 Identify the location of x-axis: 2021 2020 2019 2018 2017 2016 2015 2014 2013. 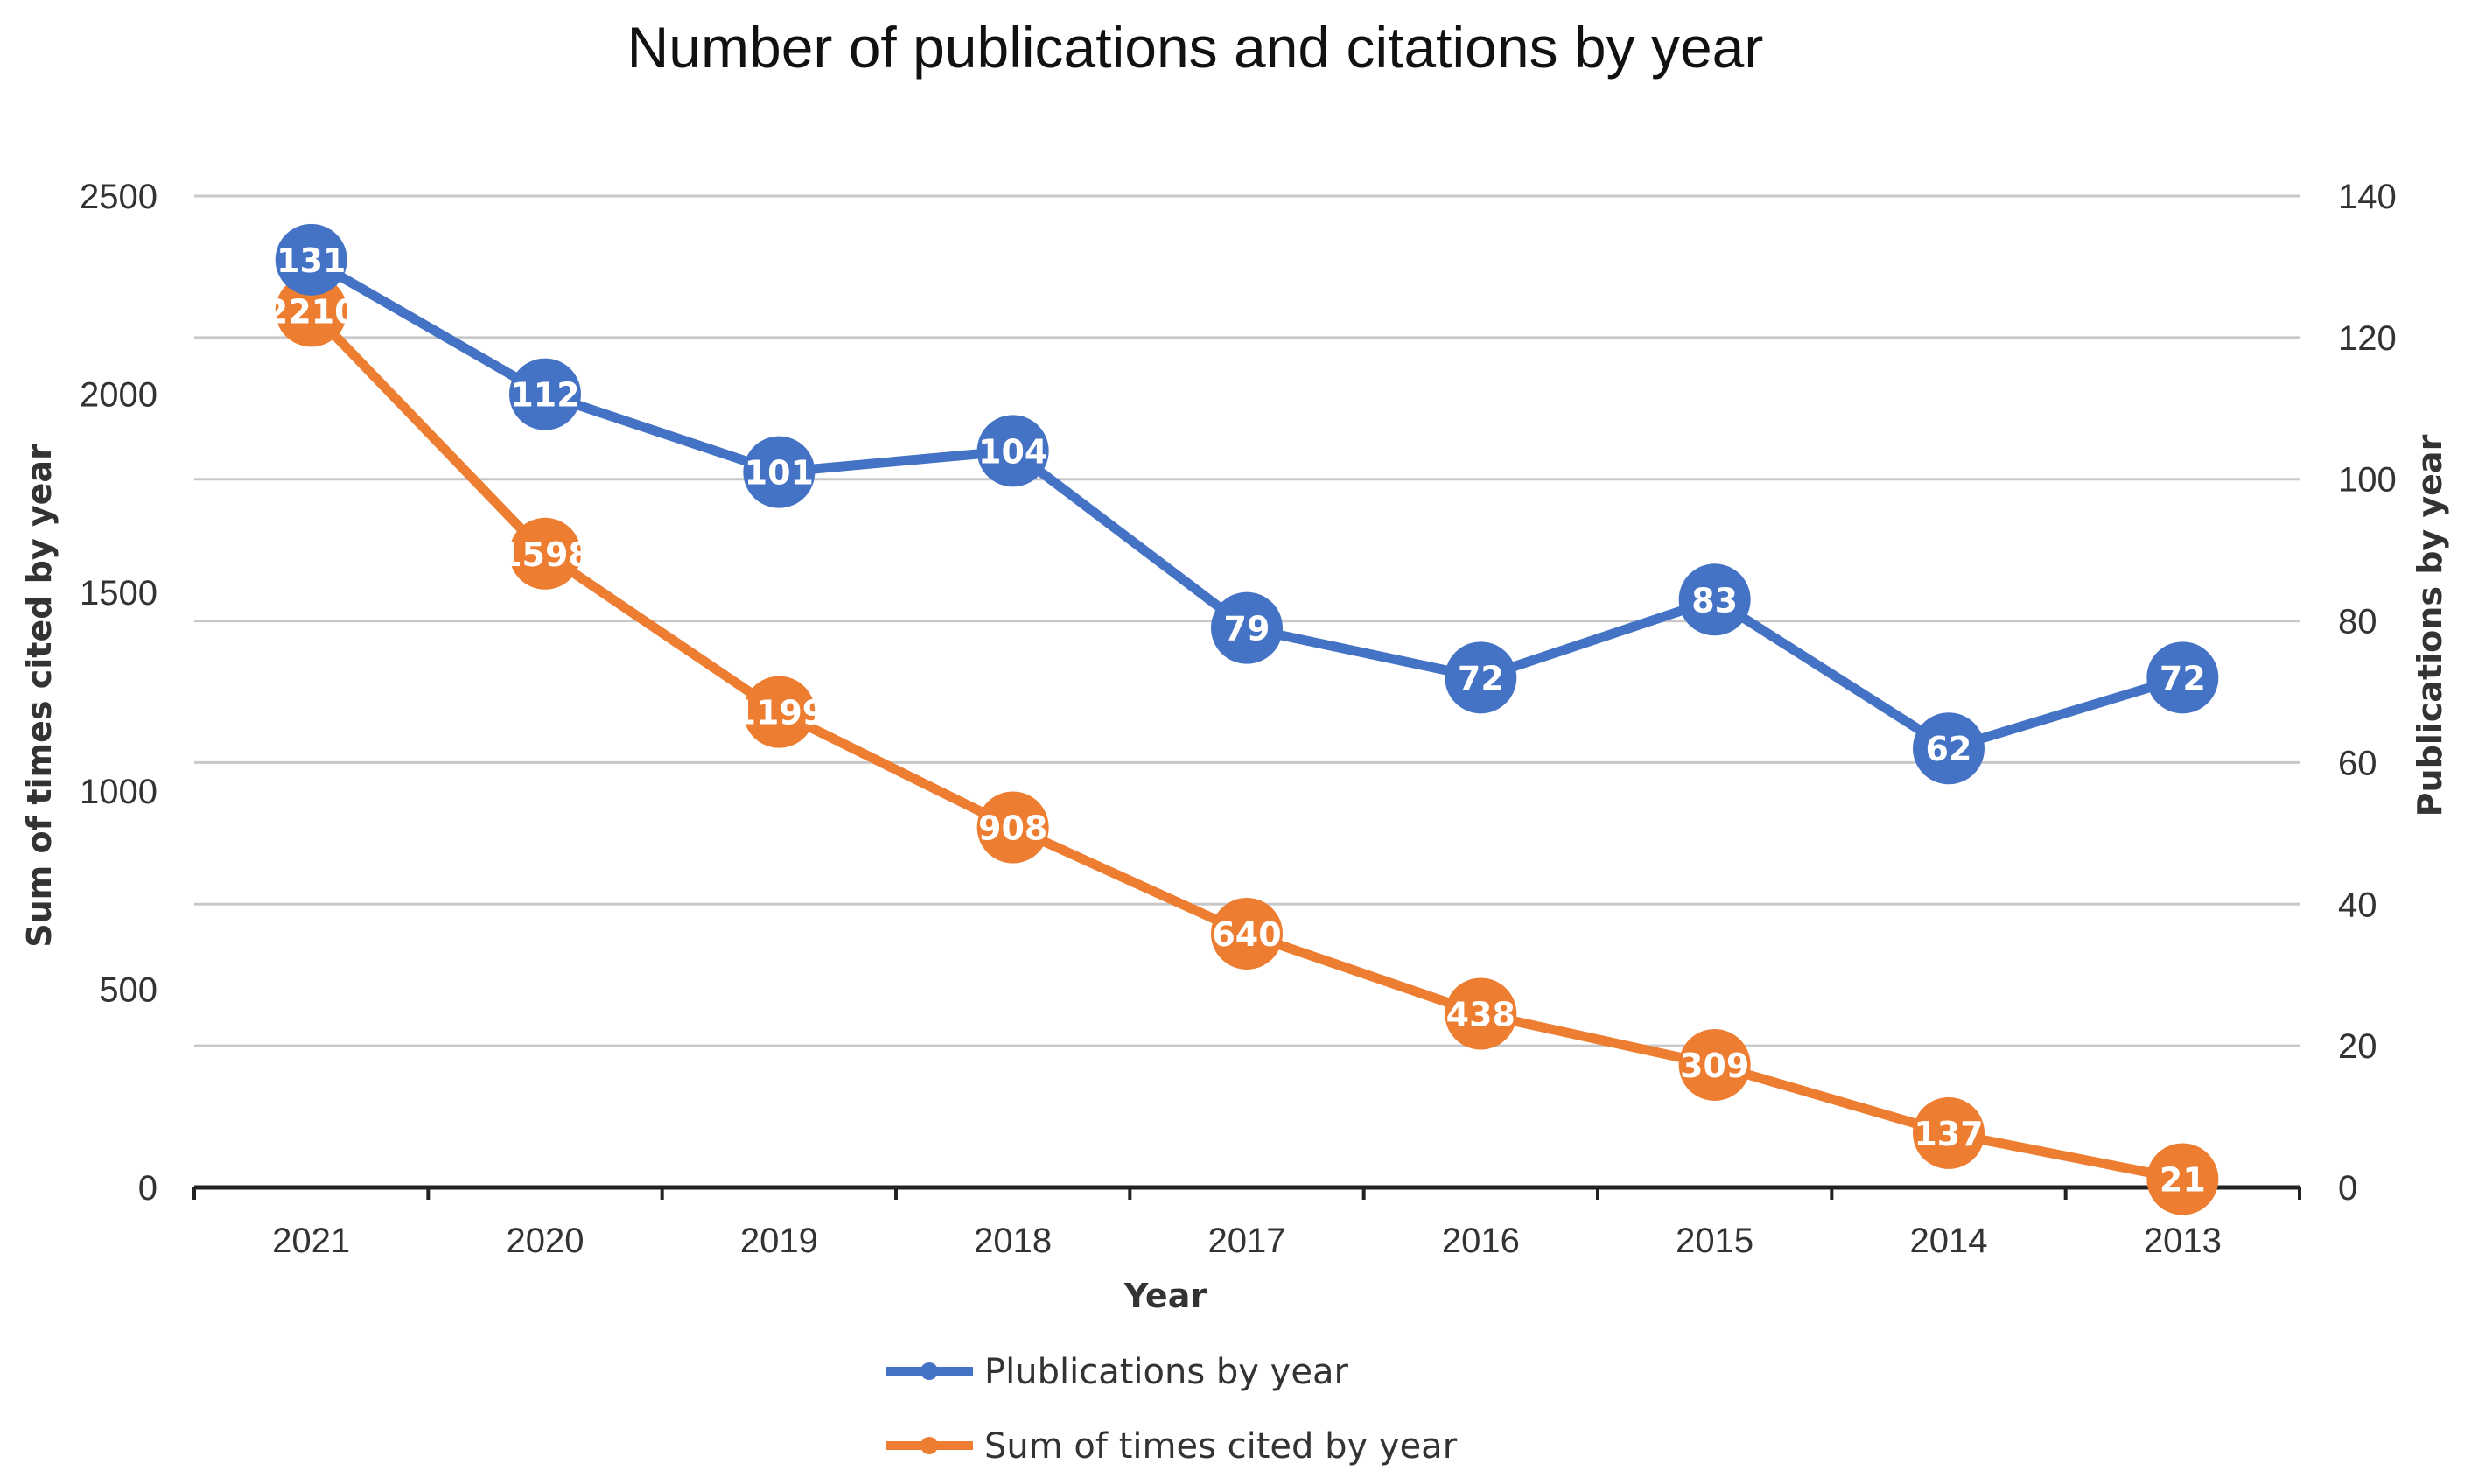
(1246, 1222).